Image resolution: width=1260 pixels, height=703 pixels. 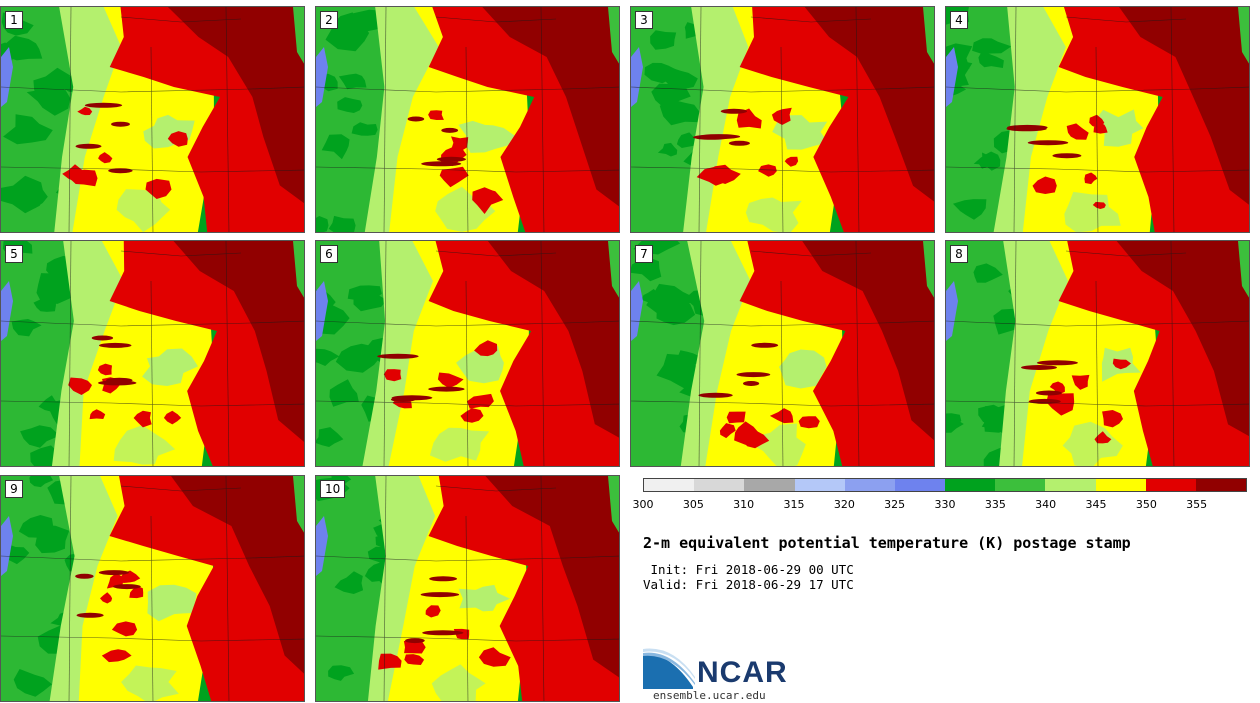 What do you see at coordinates (959, 254) in the screenshot?
I see `member-number-label: 8` at bounding box center [959, 254].